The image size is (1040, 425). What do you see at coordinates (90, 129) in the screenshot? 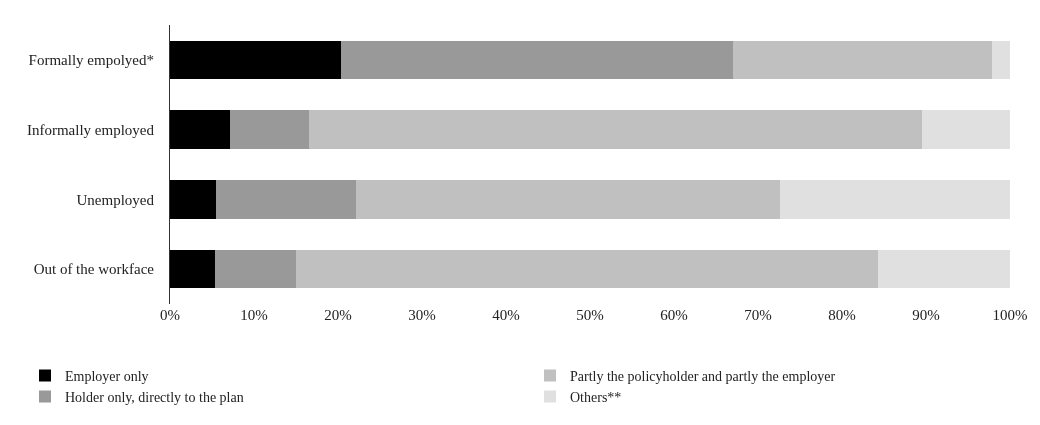
I see `y-tick-label: Informally employed` at bounding box center [90, 129].